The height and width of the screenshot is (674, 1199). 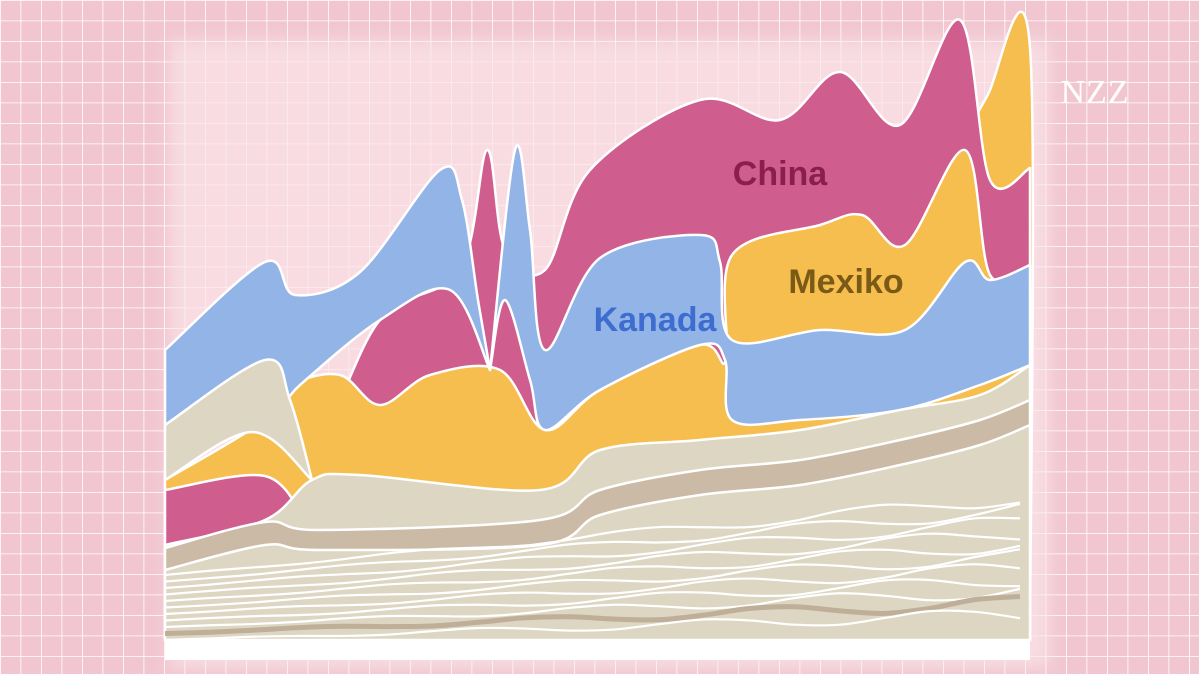 What do you see at coordinates (327, 296) in the screenshot?
I see `blue-left-band` at bounding box center [327, 296].